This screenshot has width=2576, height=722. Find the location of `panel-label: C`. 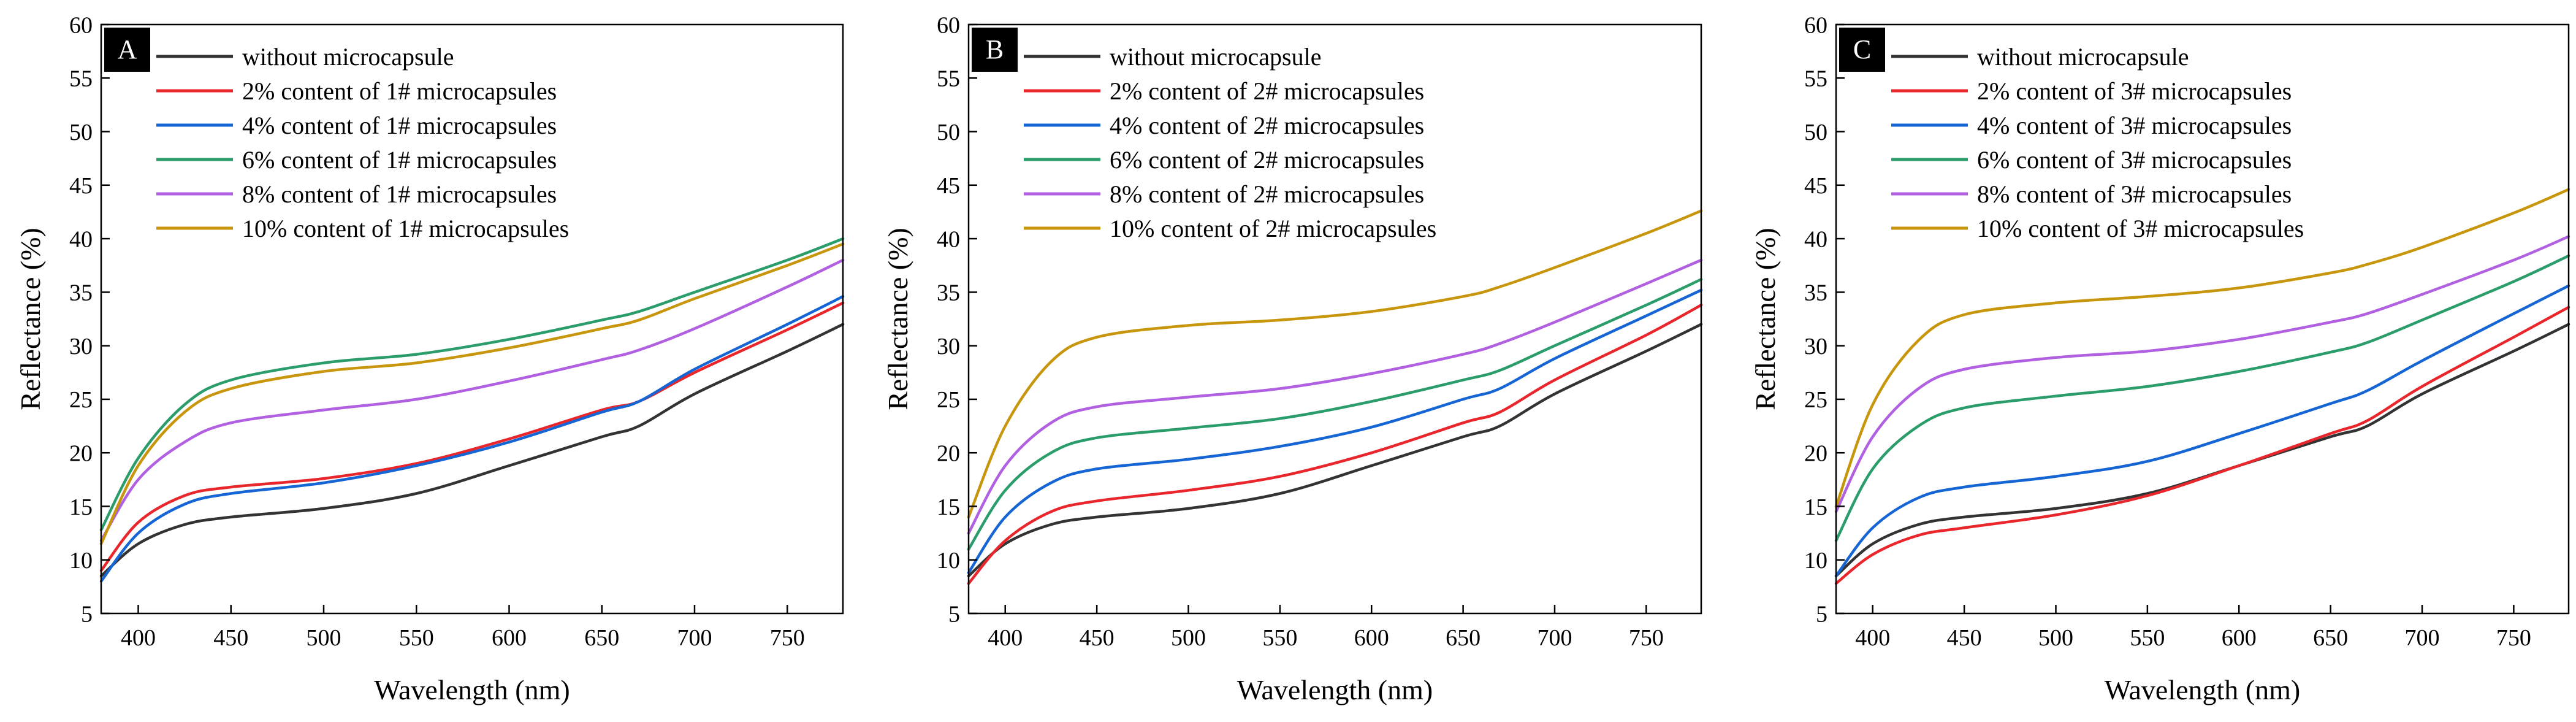

panel-label: C is located at coordinates (1862, 49).